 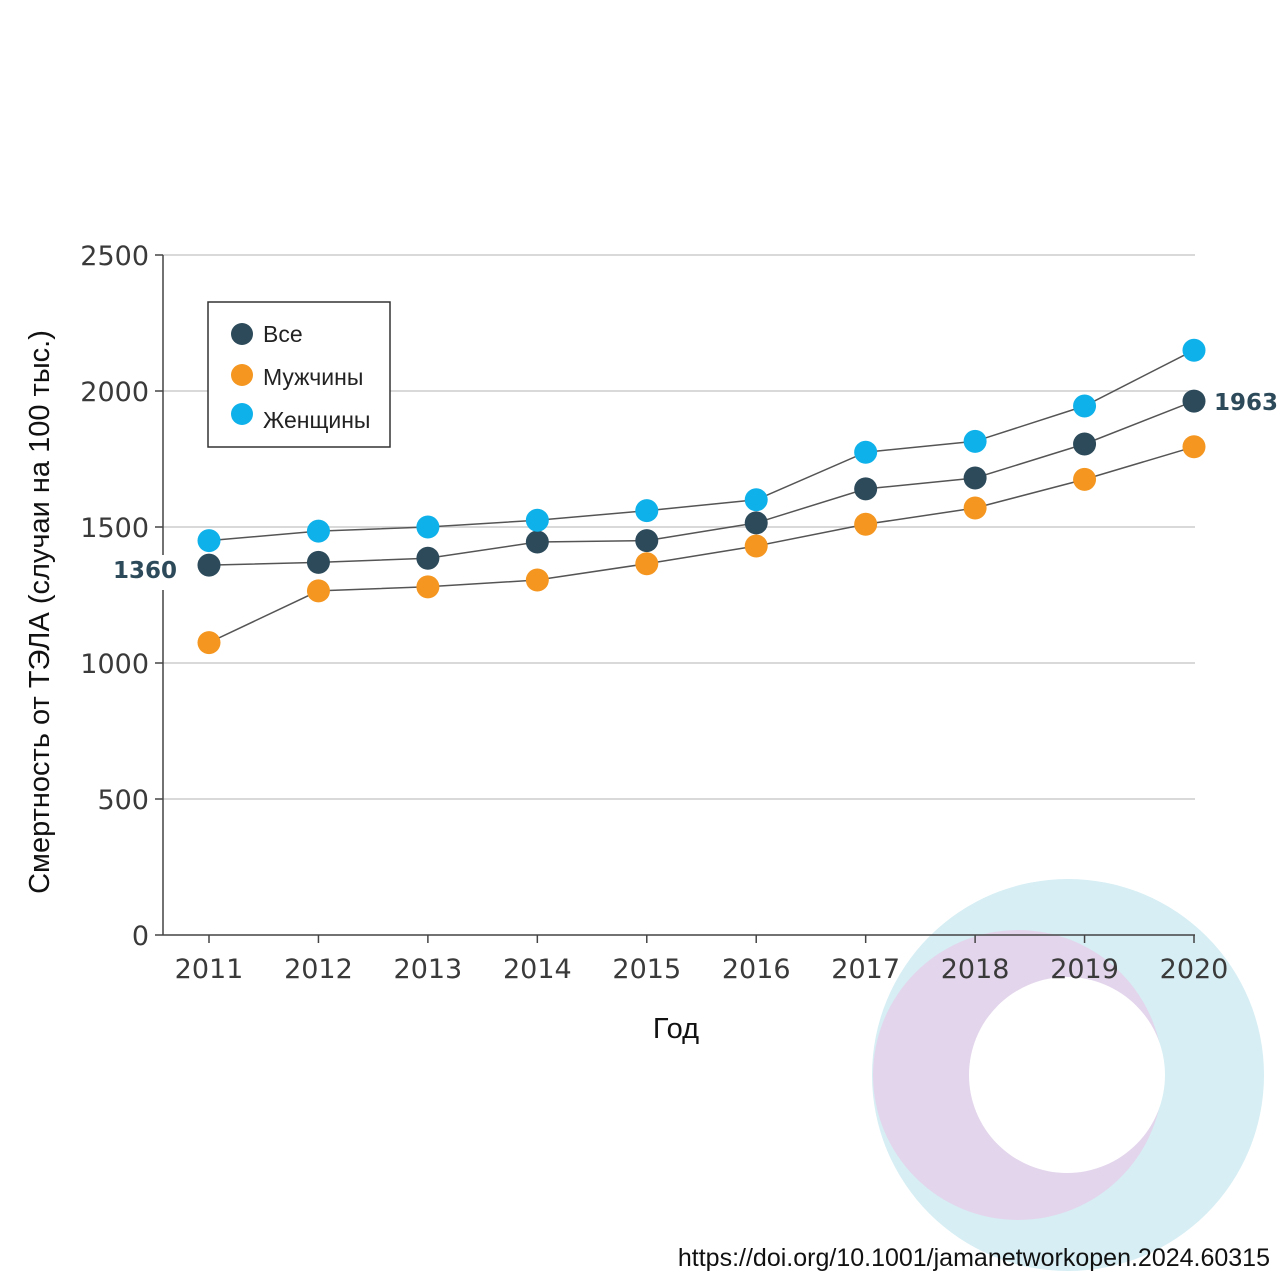 What do you see at coordinates (145, 571) in the screenshot?
I see `start-value-label: 1360` at bounding box center [145, 571].